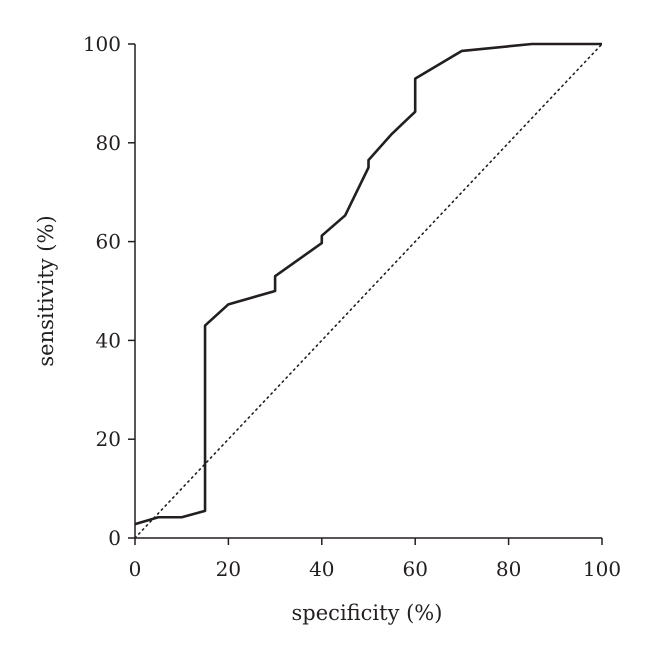 The width and height of the screenshot is (654, 660). Describe the element at coordinates (414, 569) in the screenshot. I see `x-tick-label: 60` at that location.